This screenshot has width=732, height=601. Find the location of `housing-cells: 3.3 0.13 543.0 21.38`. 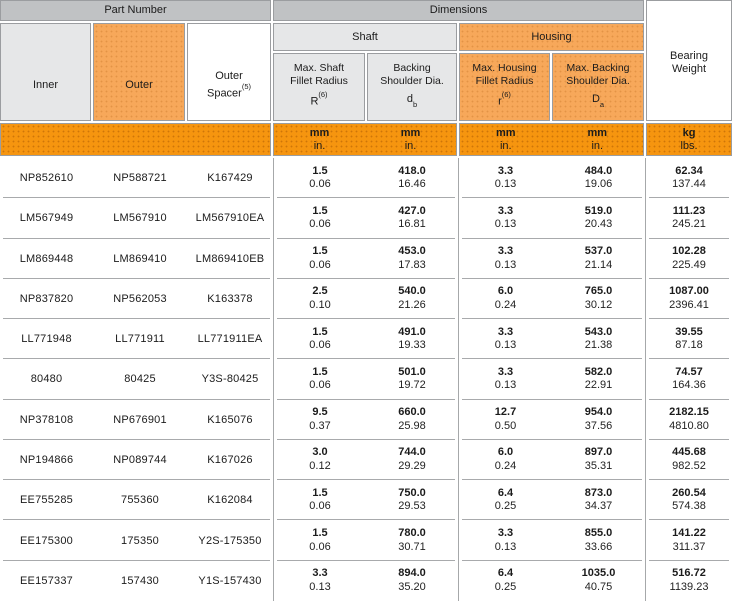

housing-cells: 3.3 0.13 543.0 21.38 is located at coordinates (551, 339).